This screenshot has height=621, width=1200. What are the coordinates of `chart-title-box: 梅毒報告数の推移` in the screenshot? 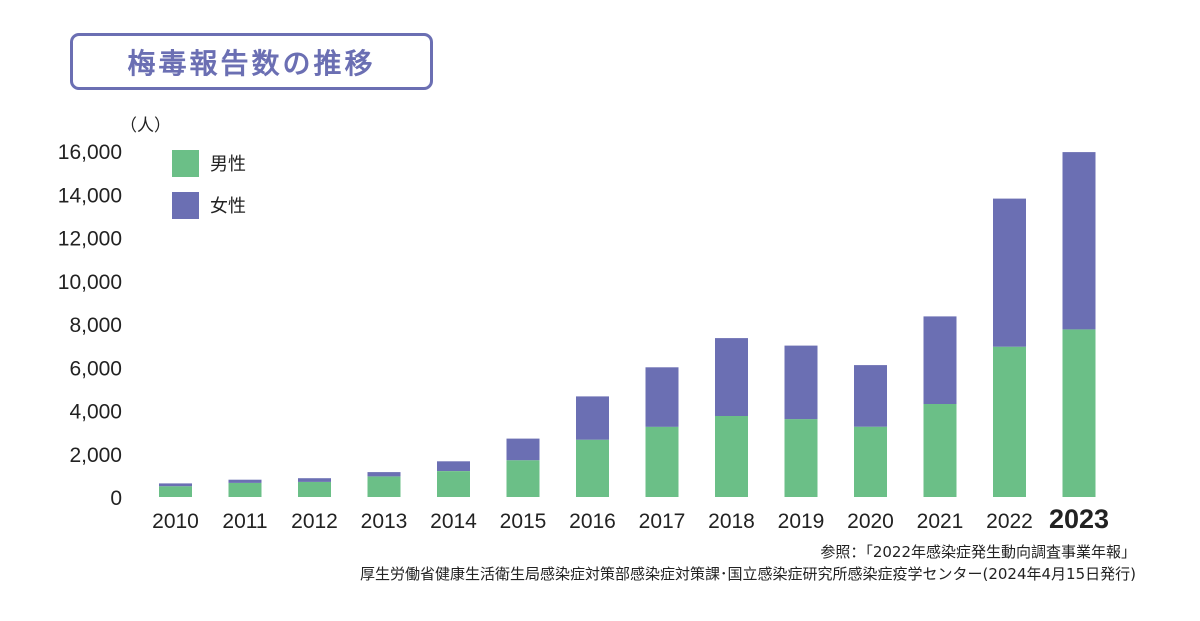 It's located at (251, 61).